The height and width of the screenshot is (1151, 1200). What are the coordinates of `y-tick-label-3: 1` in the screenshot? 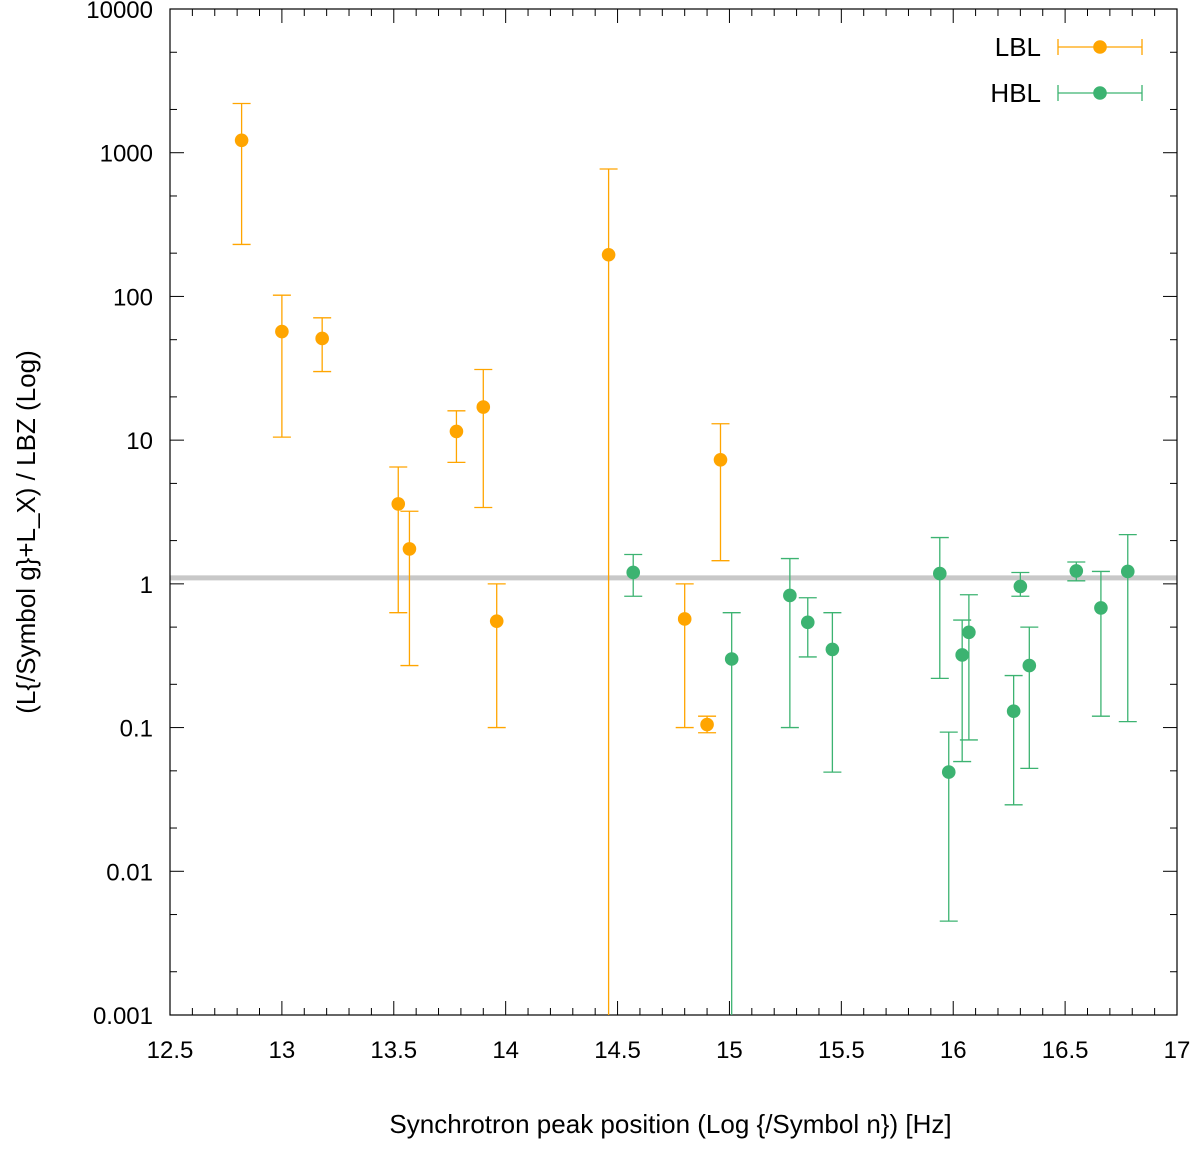 It's located at (146, 585).